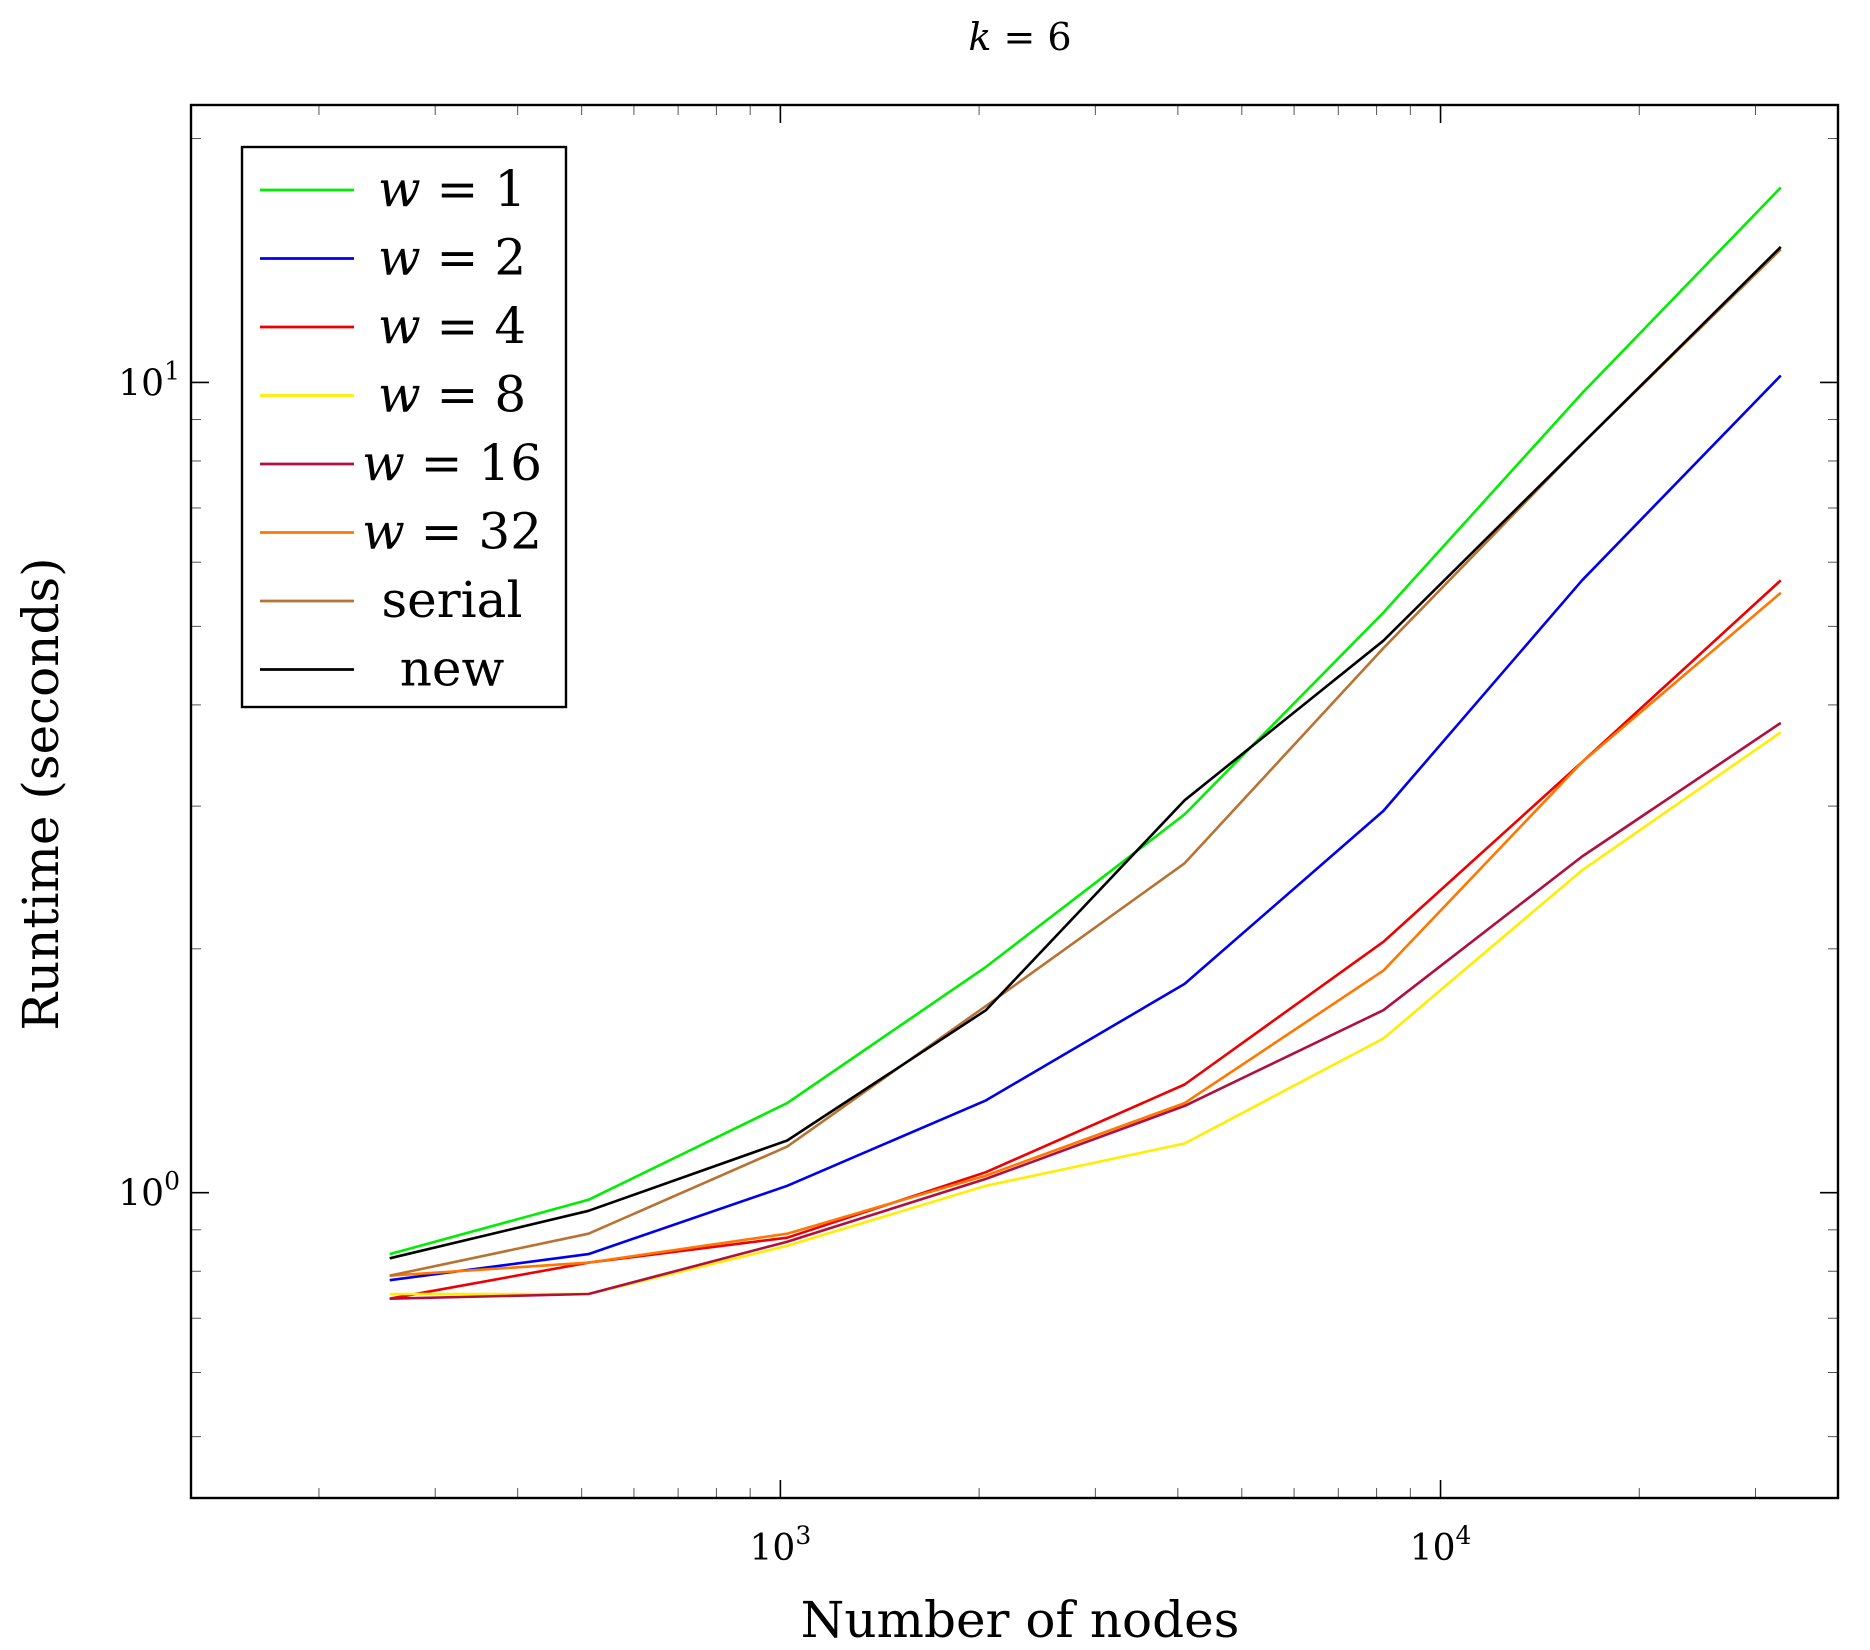 The image size is (1870, 1650). I want to click on y-tick-label: 10¹, so click(149, 380).